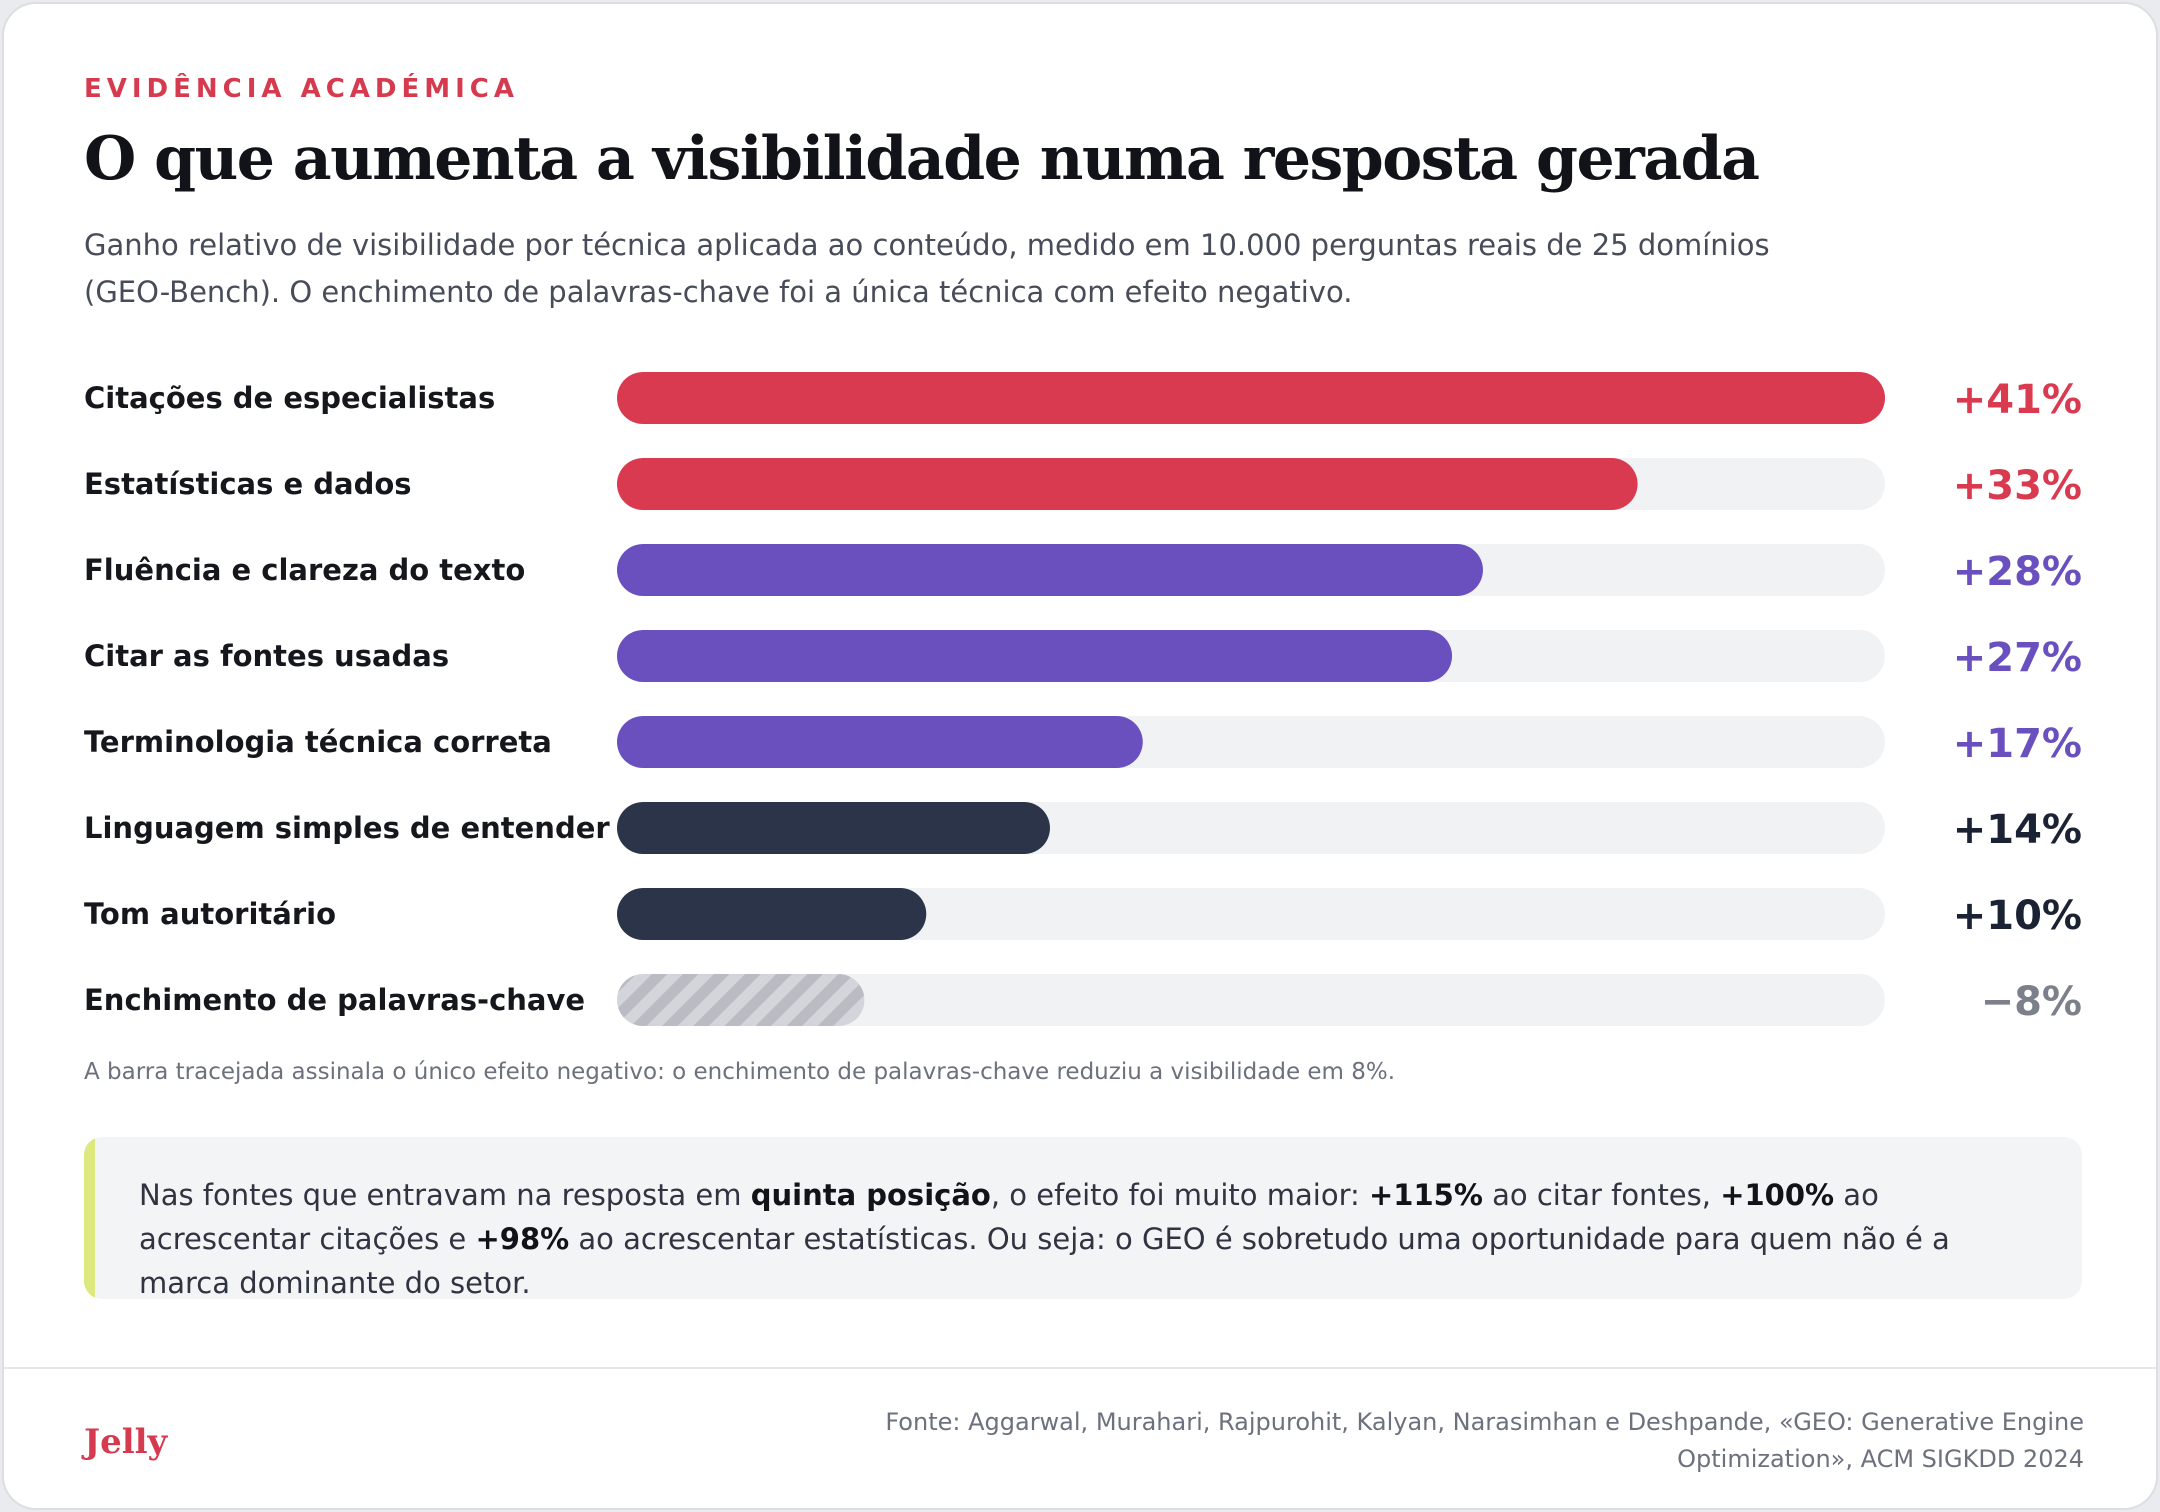  Describe the element at coordinates (210, 914) in the screenshot. I see `category-label: Tom autoritário` at that location.